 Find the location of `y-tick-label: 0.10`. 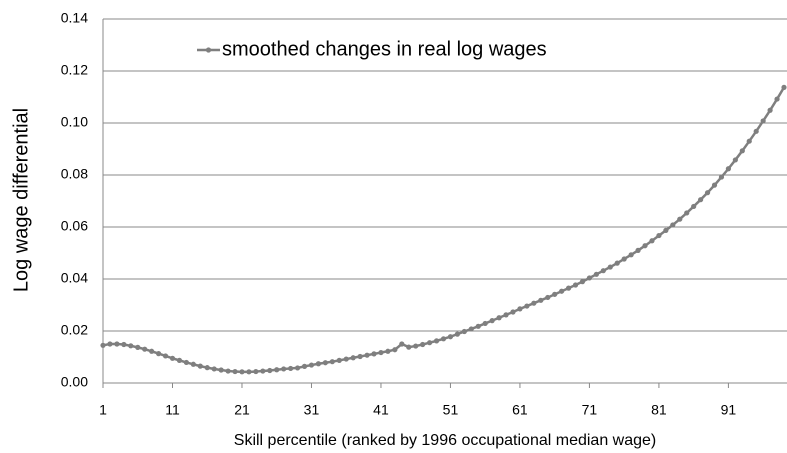

y-tick-label: 0.10 is located at coordinates (74, 122).